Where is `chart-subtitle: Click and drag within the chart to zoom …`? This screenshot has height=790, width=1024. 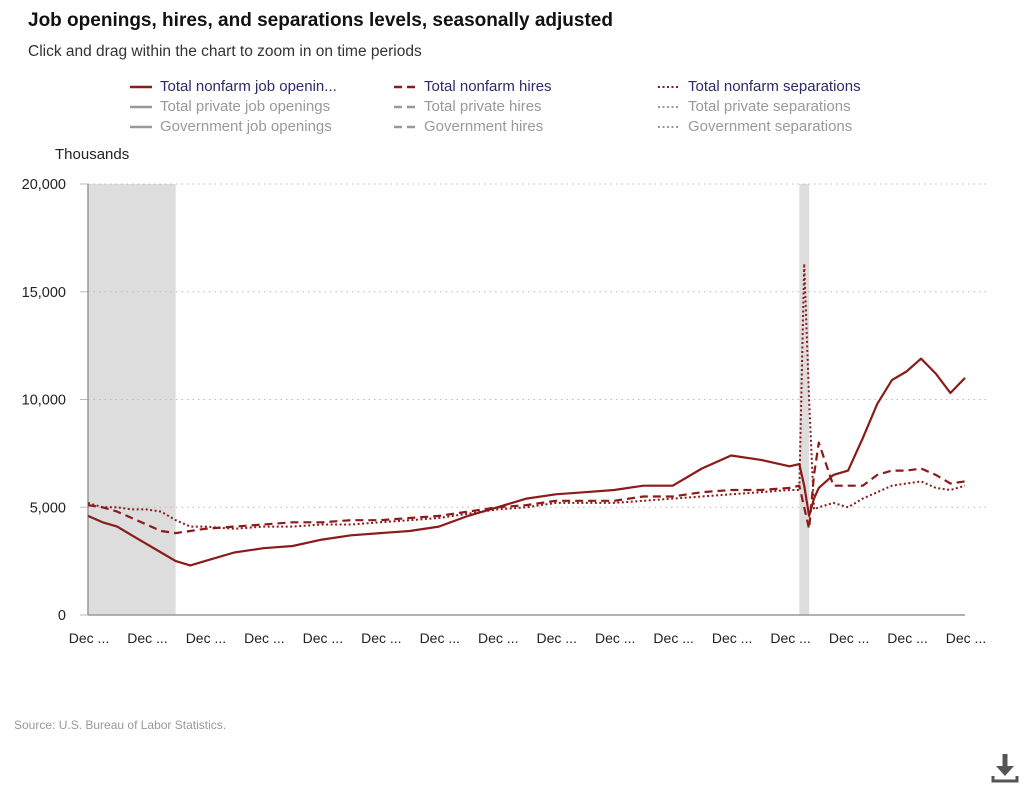
chart-subtitle: Click and drag within the chart to zoom … is located at coordinates (225, 51).